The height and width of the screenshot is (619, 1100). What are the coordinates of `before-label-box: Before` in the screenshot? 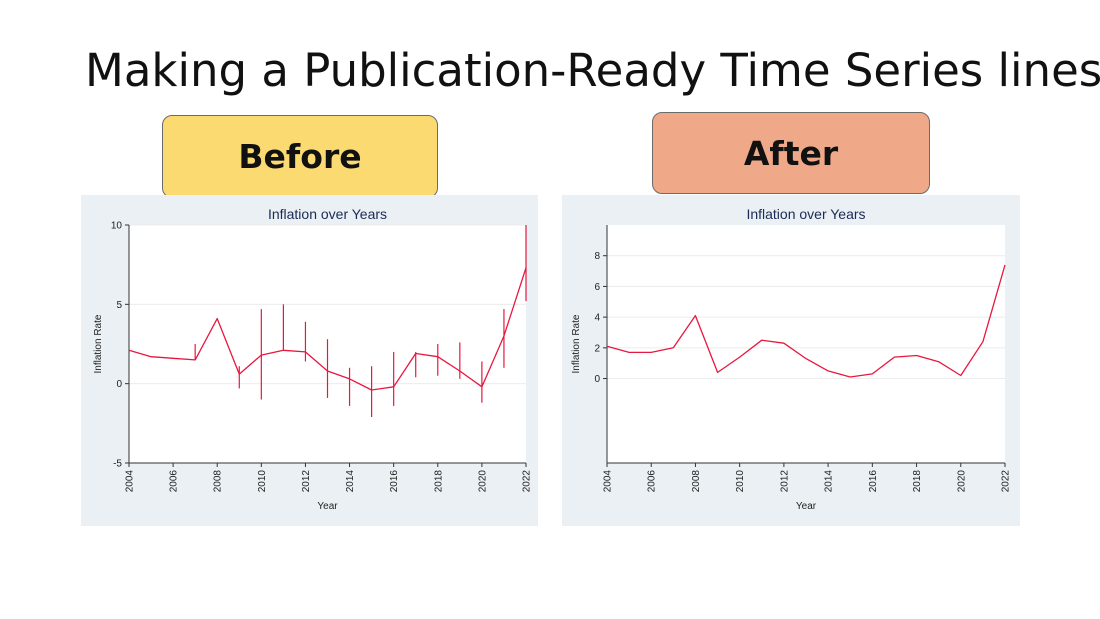 It's located at (300, 156).